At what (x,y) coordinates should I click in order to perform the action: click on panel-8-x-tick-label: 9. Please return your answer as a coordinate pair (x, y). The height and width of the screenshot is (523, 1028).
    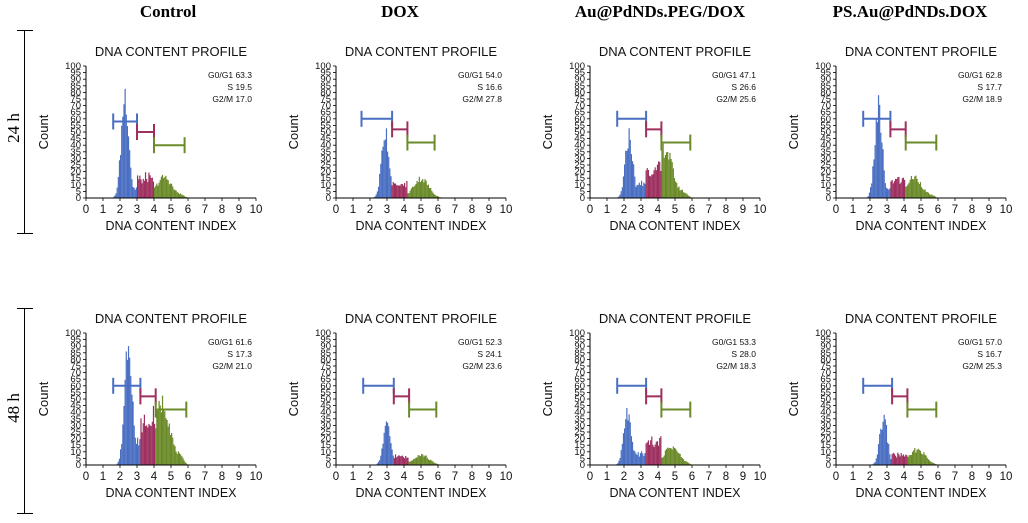
    Looking at the image, I should click on (989, 477).